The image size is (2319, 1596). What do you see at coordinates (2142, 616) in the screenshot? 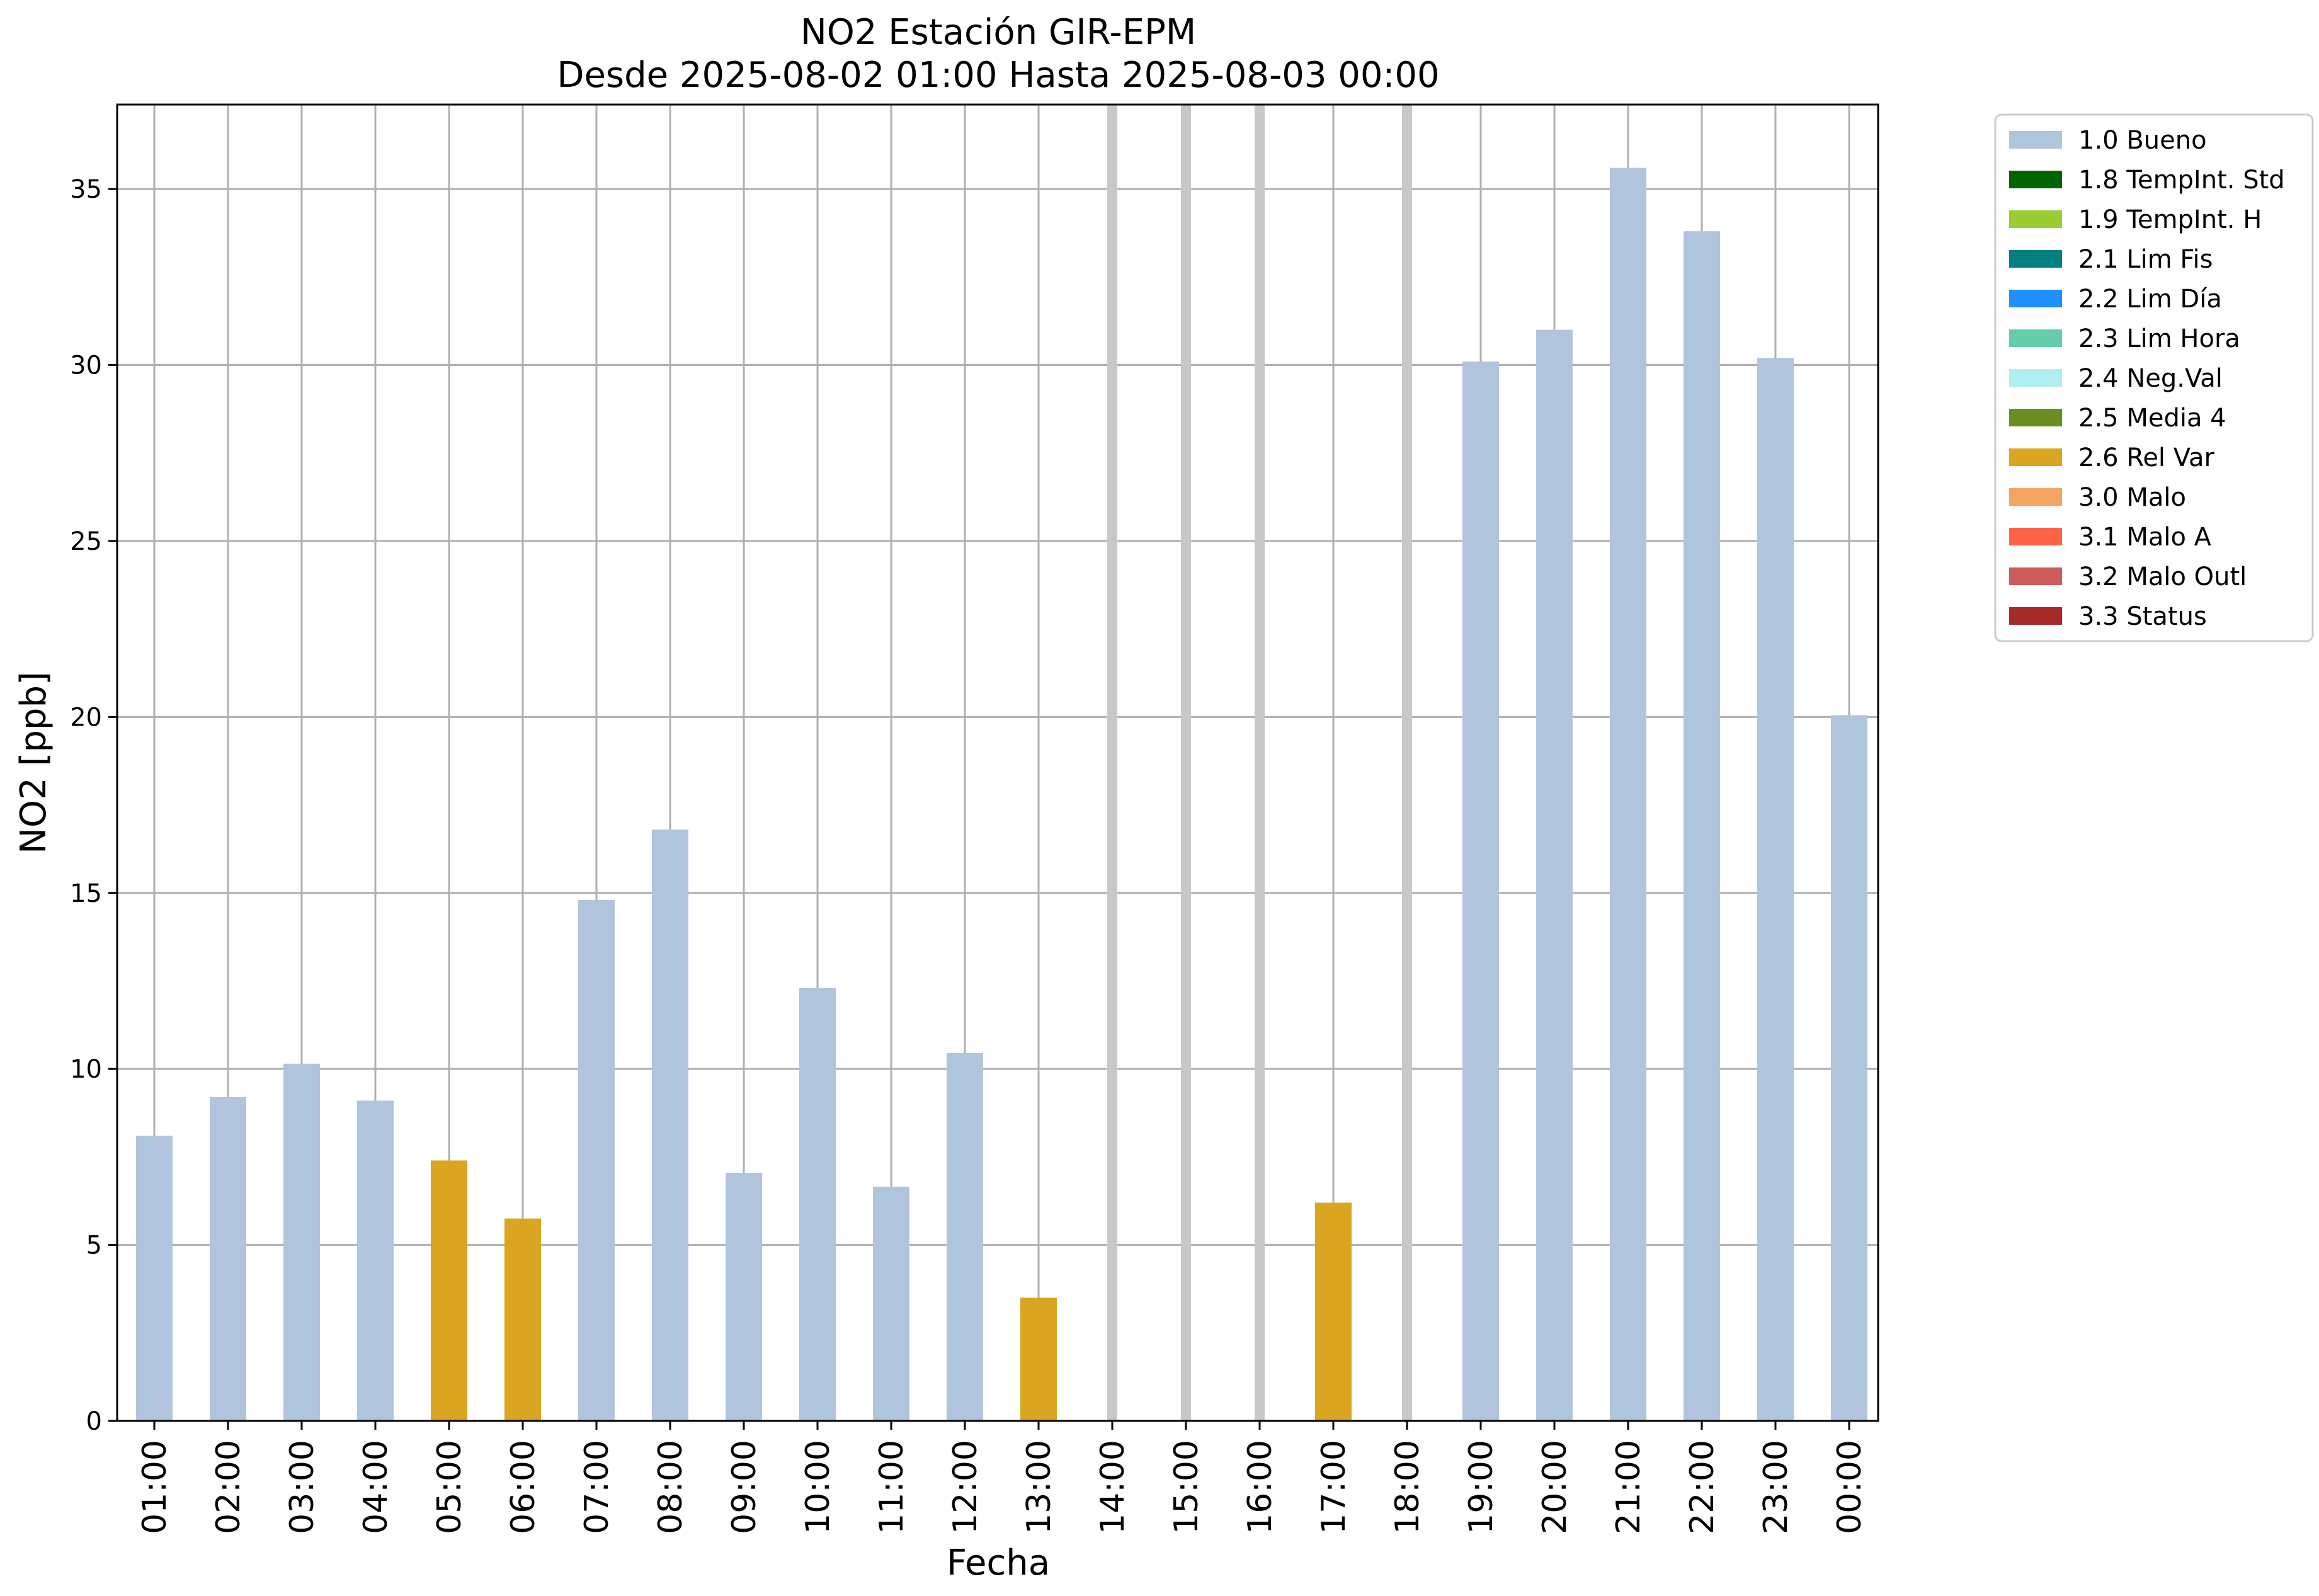
I see `legend-label: 3.3 Status` at bounding box center [2142, 616].